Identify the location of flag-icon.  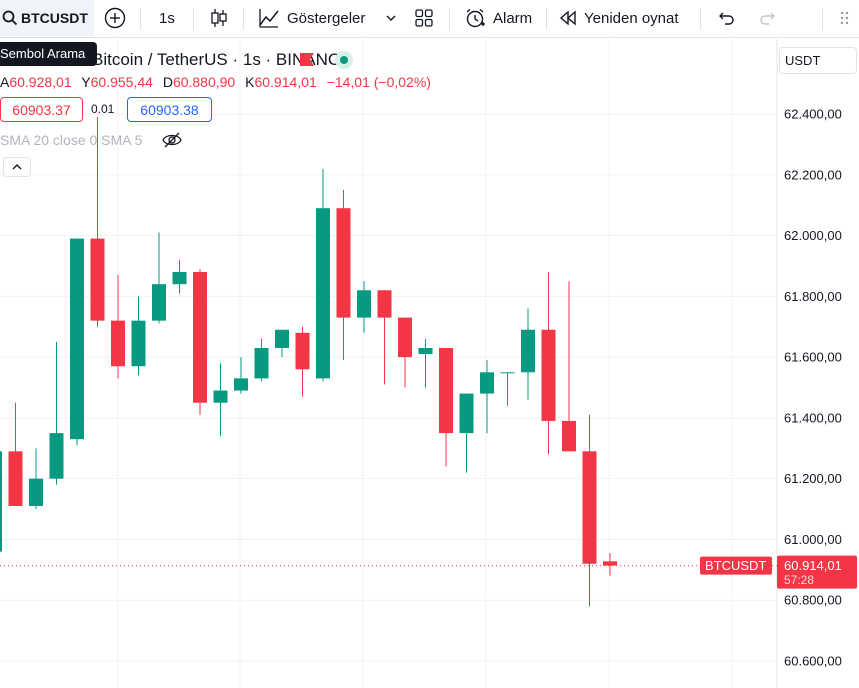
(307, 62).